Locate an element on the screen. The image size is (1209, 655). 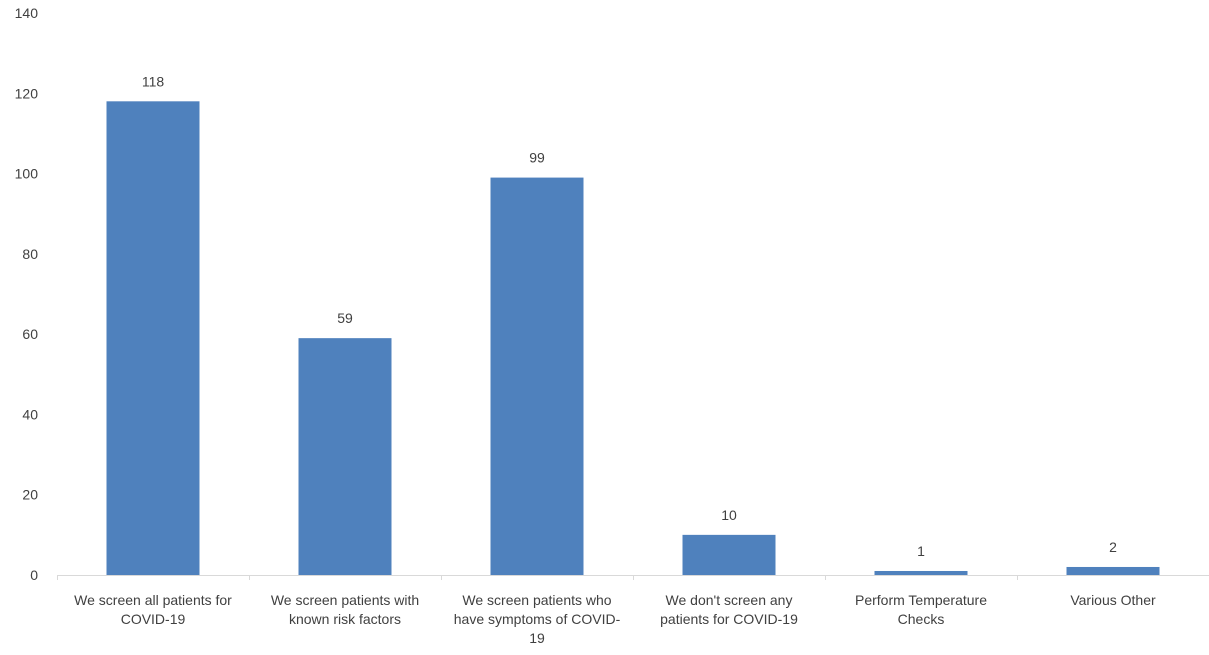
x-category-label-line: We don't screen any is located at coordinates (729, 600).